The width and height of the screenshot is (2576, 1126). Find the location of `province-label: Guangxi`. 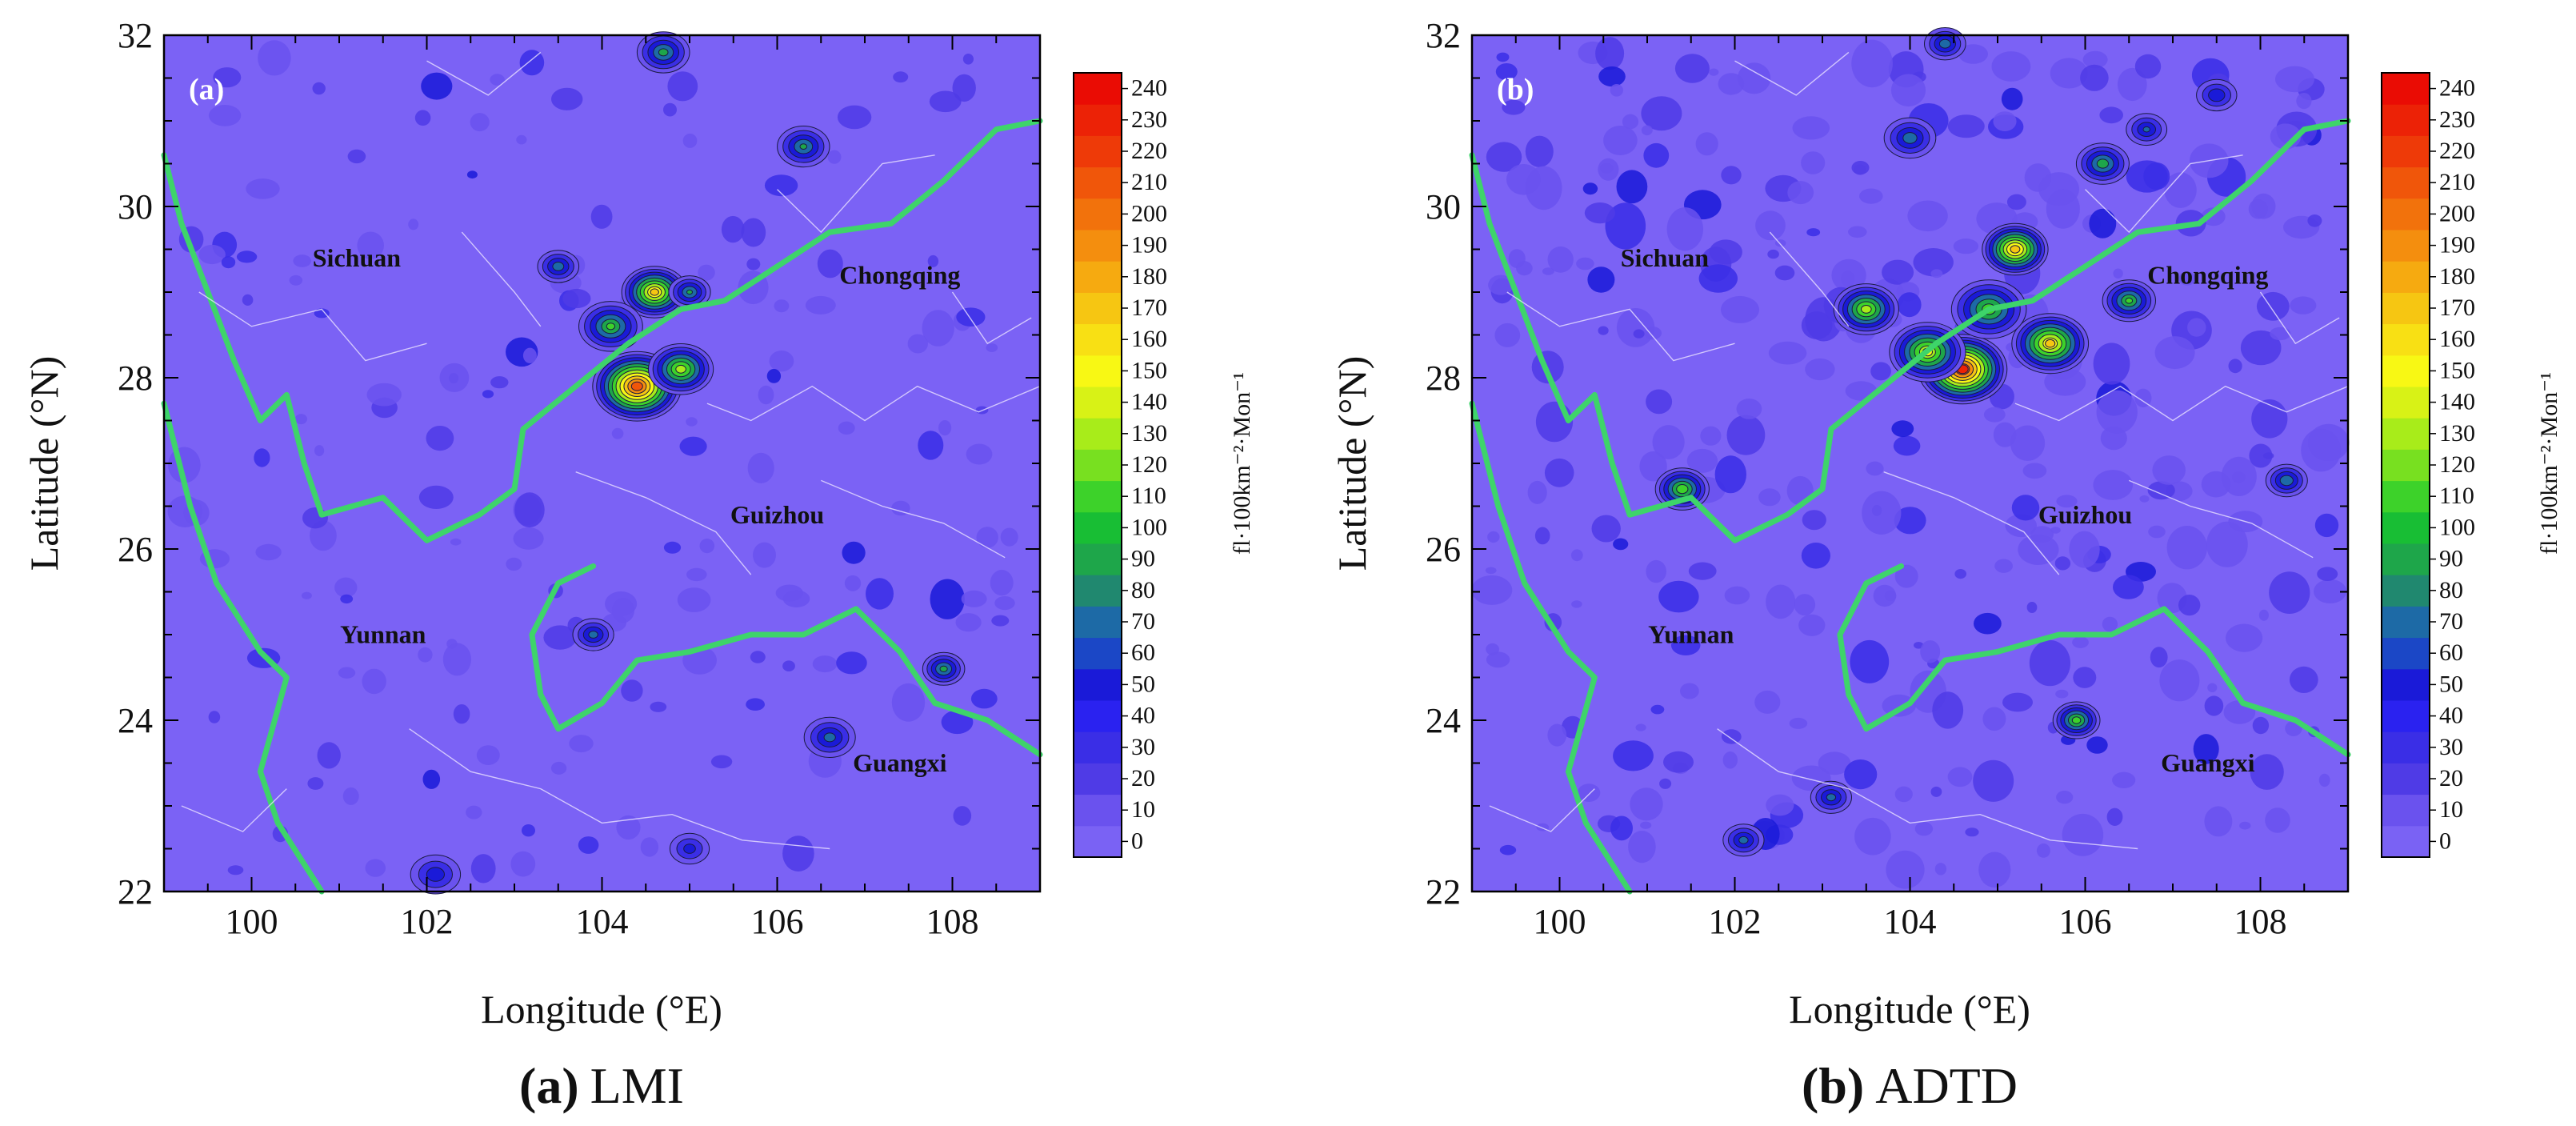

province-label: Guangxi is located at coordinates (2207, 762).